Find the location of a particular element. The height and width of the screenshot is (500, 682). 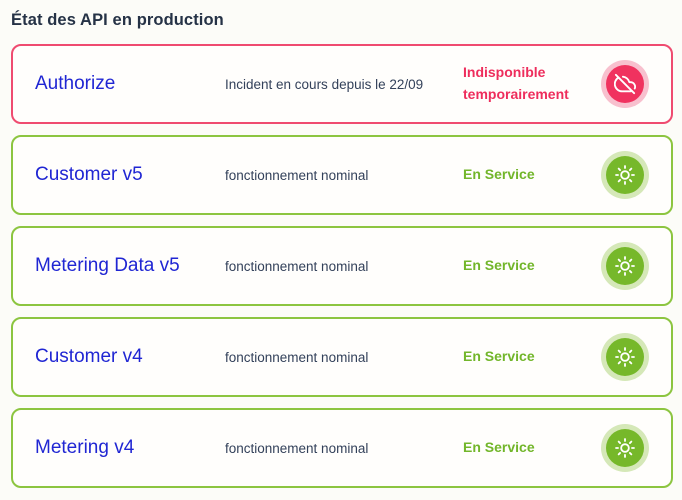

api-name-link: Customer v5 is located at coordinates (89, 174).